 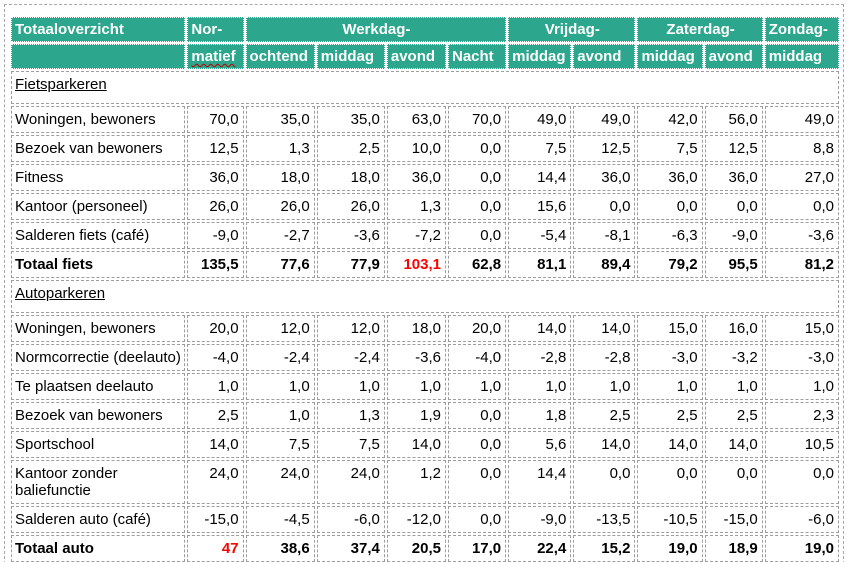 What do you see at coordinates (280, 148) in the screenshot?
I see `value-cell: 1,3` at bounding box center [280, 148].